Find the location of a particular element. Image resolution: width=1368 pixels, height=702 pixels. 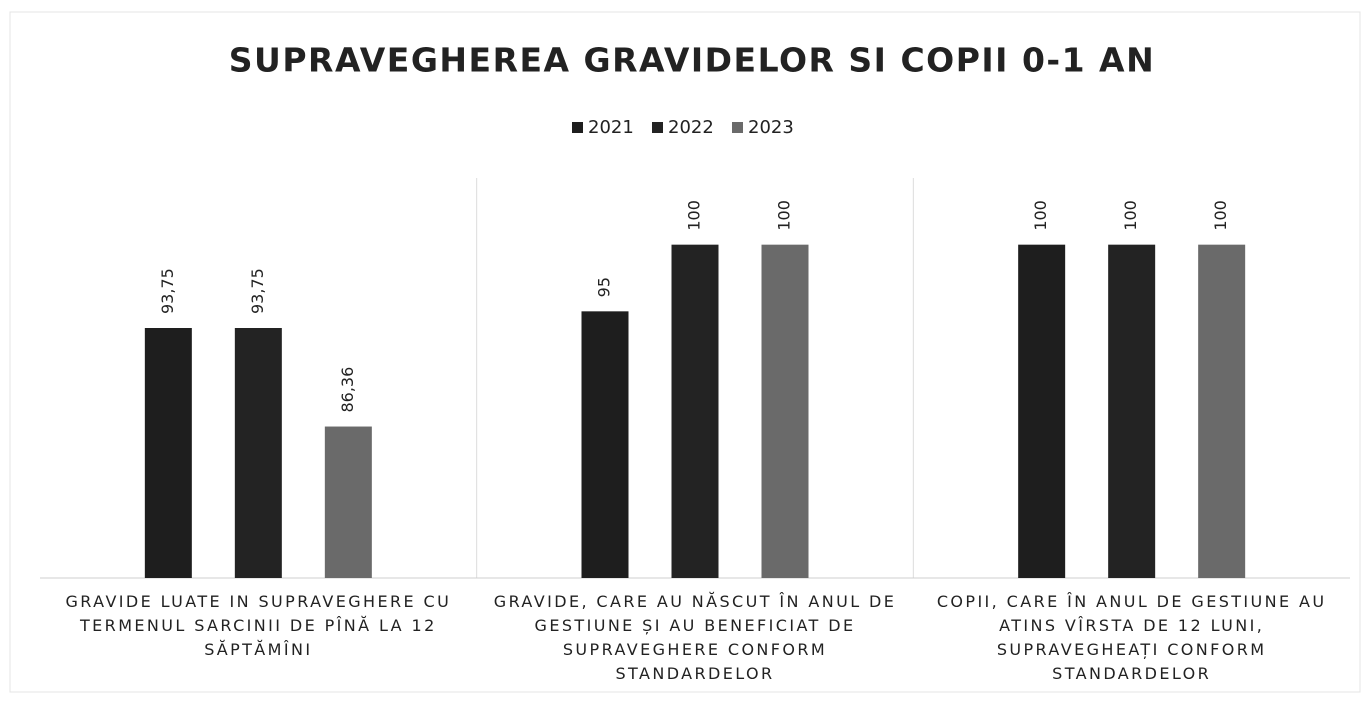

chart-title: SUPRAVEGHEREA GRAVIDELOR SI COPII 0-1 AN is located at coordinates (692, 60).